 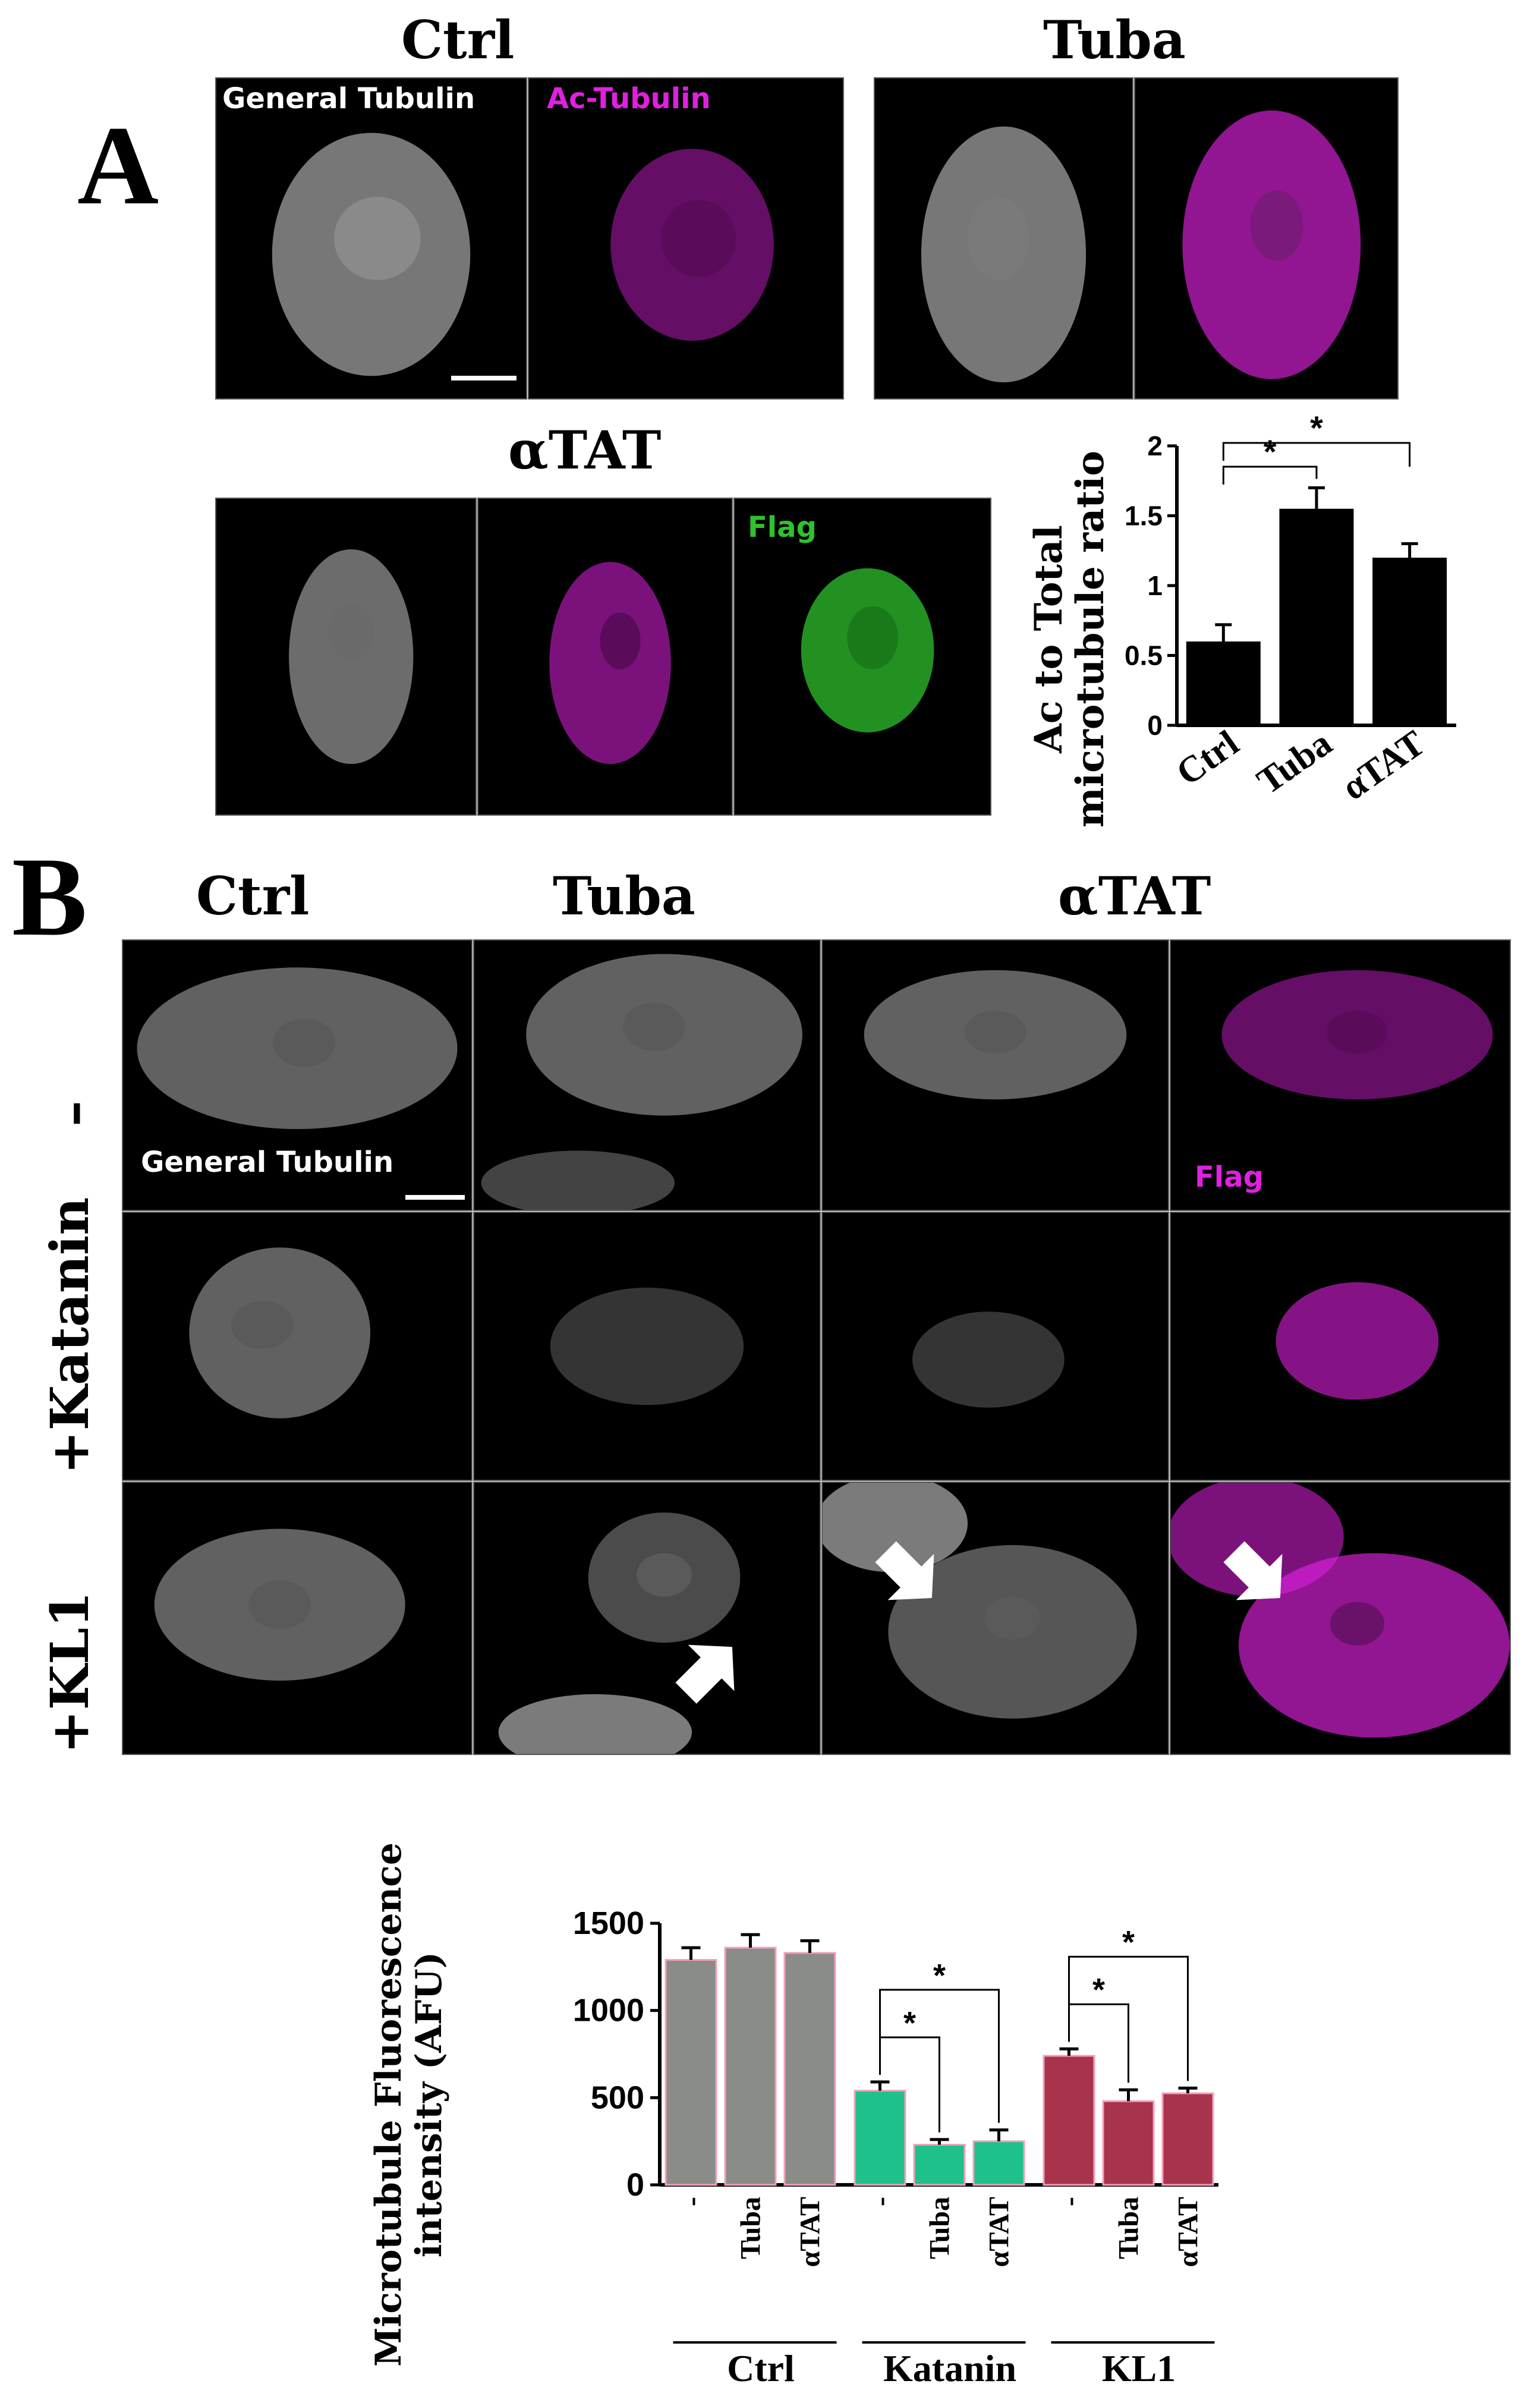 I want to click on row-label-minus: –, so click(x=72, y=1113).